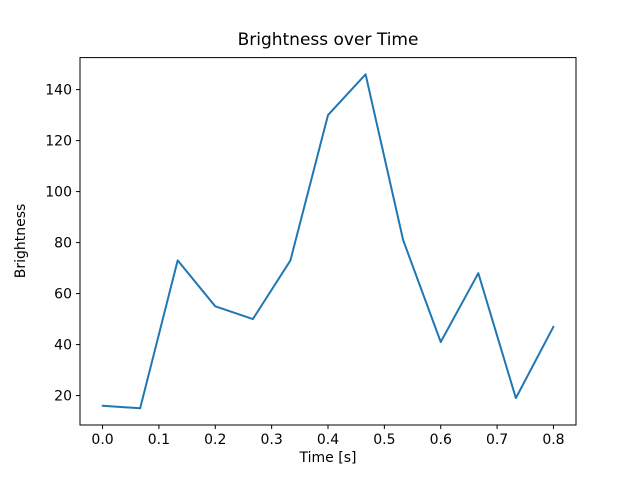  What do you see at coordinates (328, 40) in the screenshot?
I see `chart-title: Brightness over Time` at bounding box center [328, 40].